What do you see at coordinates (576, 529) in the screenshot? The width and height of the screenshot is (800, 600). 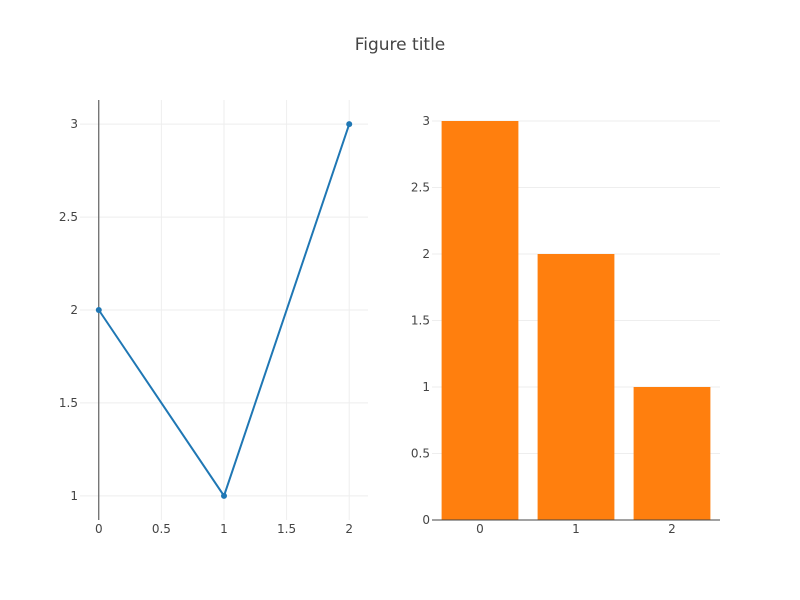 I see `bar-chart-x-tick-label: 1` at bounding box center [576, 529].